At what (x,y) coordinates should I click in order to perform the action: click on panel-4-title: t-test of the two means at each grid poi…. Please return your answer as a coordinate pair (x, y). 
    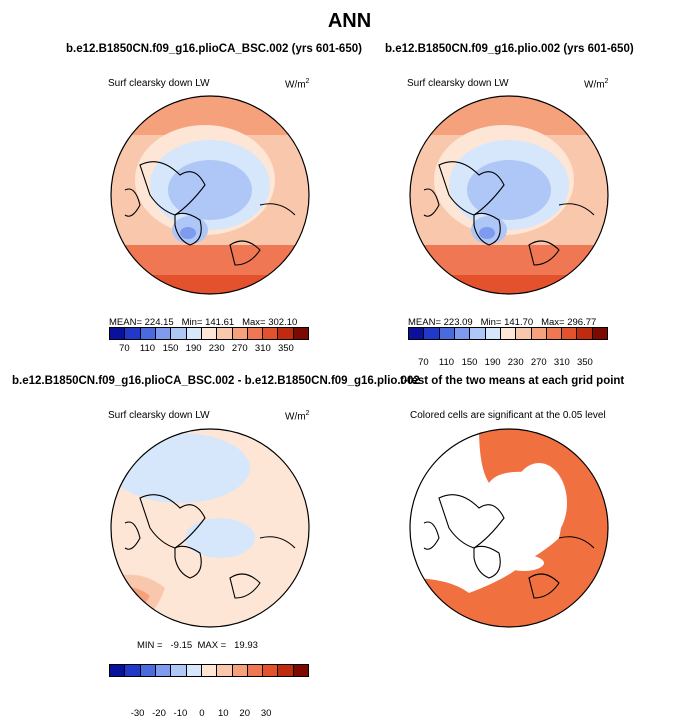
    Looking at the image, I should click on (512, 381).